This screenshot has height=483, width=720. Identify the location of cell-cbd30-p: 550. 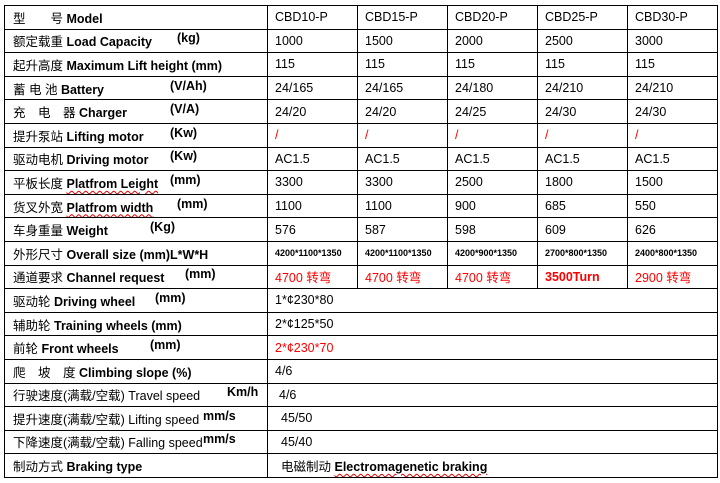
(672, 206).